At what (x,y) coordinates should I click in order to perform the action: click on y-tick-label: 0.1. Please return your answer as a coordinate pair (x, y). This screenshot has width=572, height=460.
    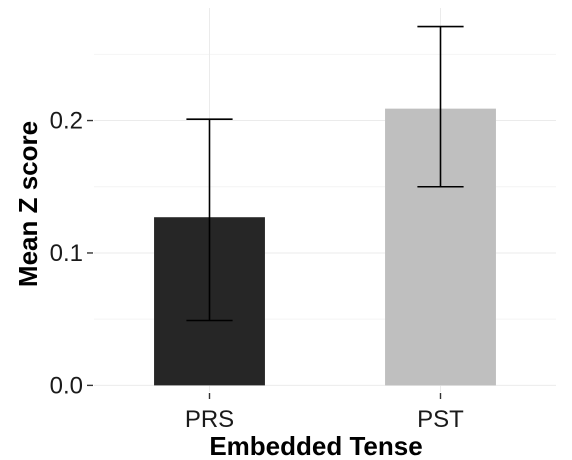
    Looking at the image, I should click on (66, 253).